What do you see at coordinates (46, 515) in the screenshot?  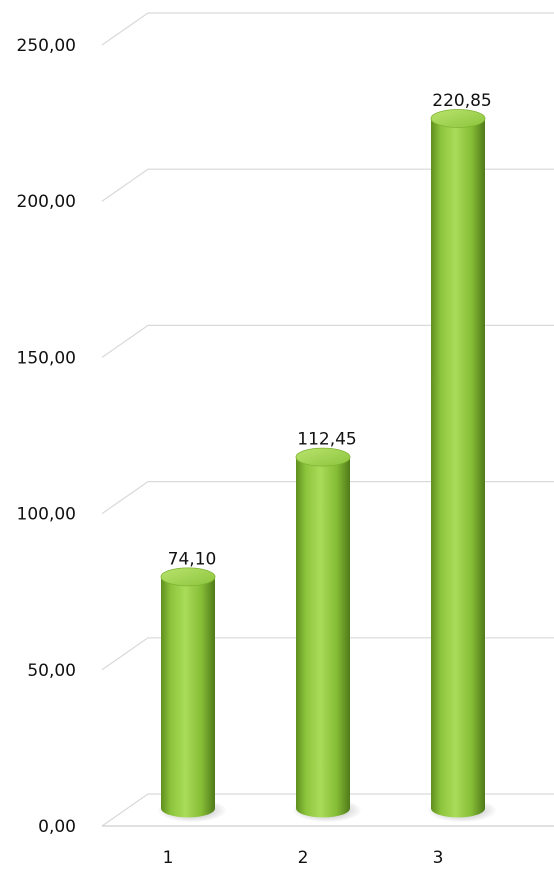 I see `y-tick-label: 100,00` at bounding box center [46, 515].